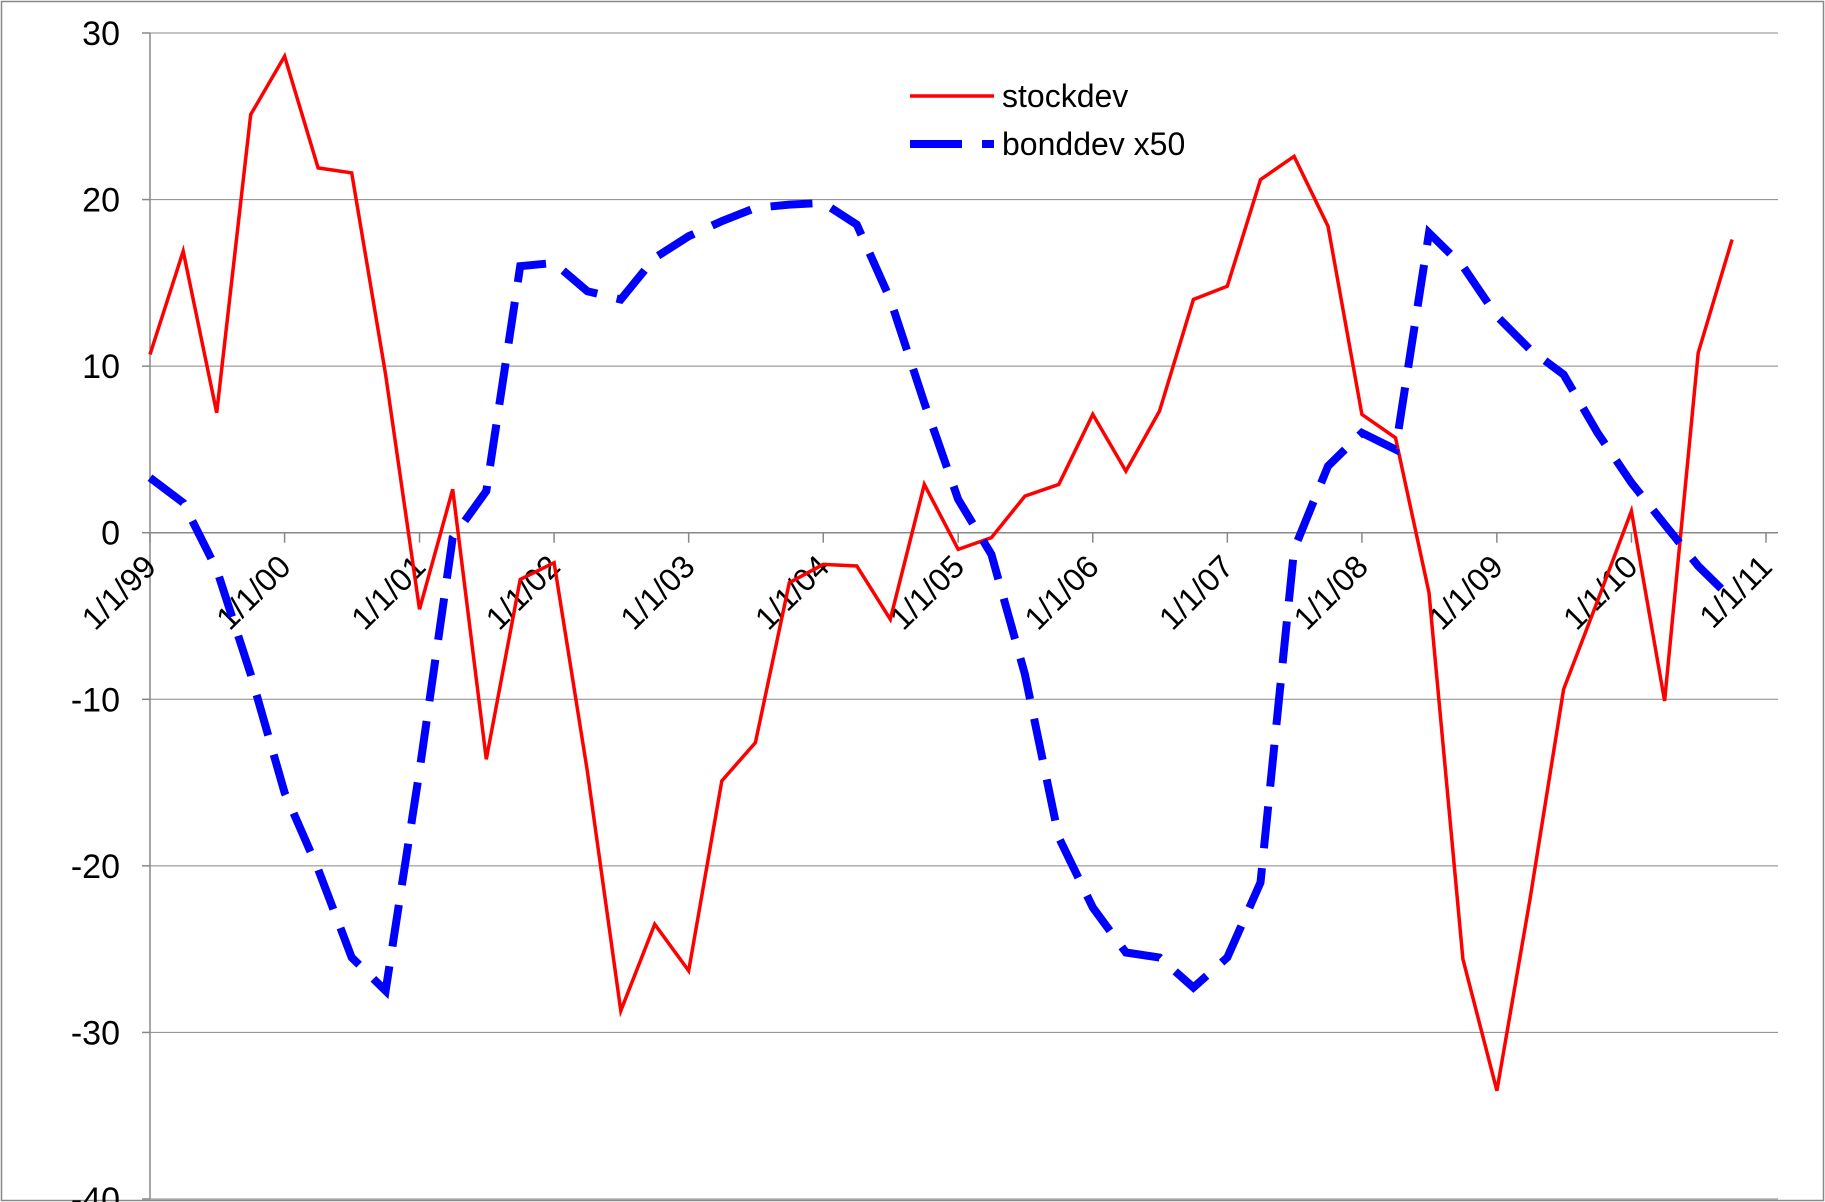 The height and width of the screenshot is (1202, 1825). I want to click on legend-label-bonddev-x50: bonddev x50, so click(1093, 144).